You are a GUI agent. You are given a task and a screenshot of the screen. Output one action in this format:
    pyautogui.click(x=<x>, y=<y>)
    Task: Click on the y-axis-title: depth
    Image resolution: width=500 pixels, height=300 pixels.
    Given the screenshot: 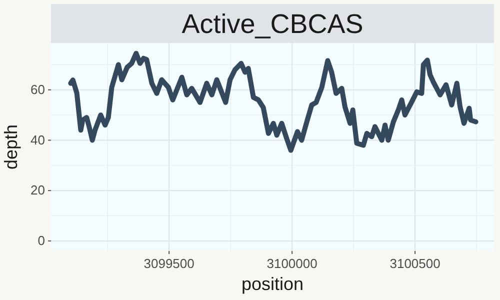 What is the action you would take?
    pyautogui.click(x=11, y=147)
    